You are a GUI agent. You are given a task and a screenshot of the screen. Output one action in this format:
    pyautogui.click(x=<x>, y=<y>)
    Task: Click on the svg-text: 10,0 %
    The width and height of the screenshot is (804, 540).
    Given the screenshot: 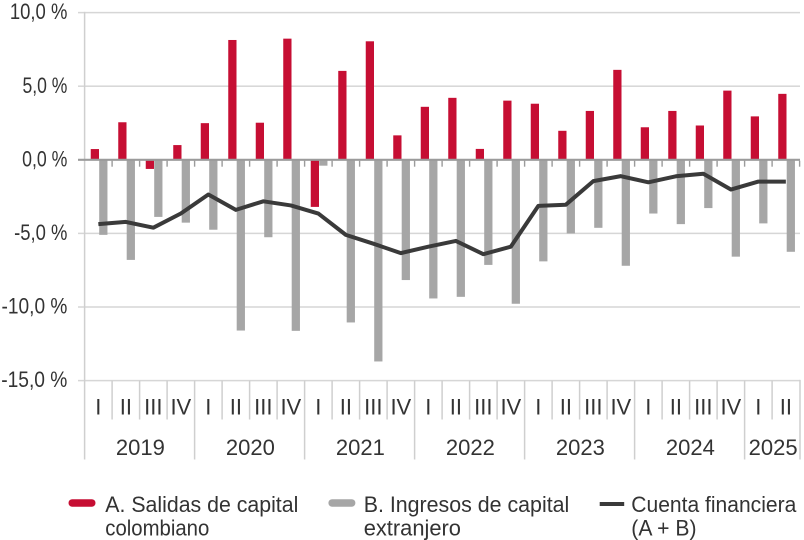 What is the action you would take?
    pyautogui.click(x=39, y=12)
    